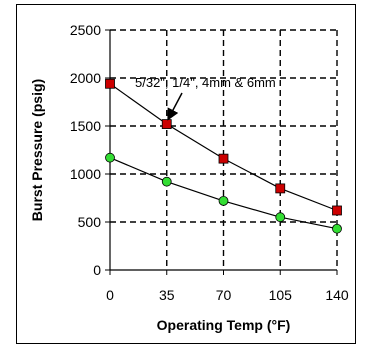  What do you see at coordinates (85, 174) in the screenshot?
I see `y-tick-label: 1000` at bounding box center [85, 174].